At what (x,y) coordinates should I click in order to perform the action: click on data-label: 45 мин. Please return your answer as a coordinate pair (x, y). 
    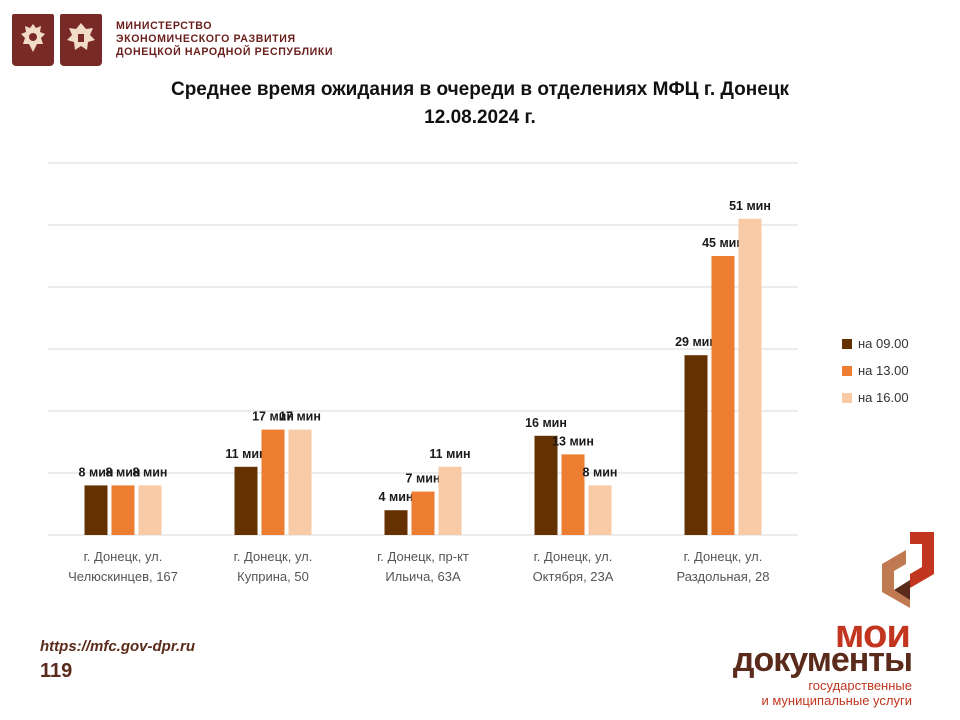
    Looking at the image, I should click on (723, 243).